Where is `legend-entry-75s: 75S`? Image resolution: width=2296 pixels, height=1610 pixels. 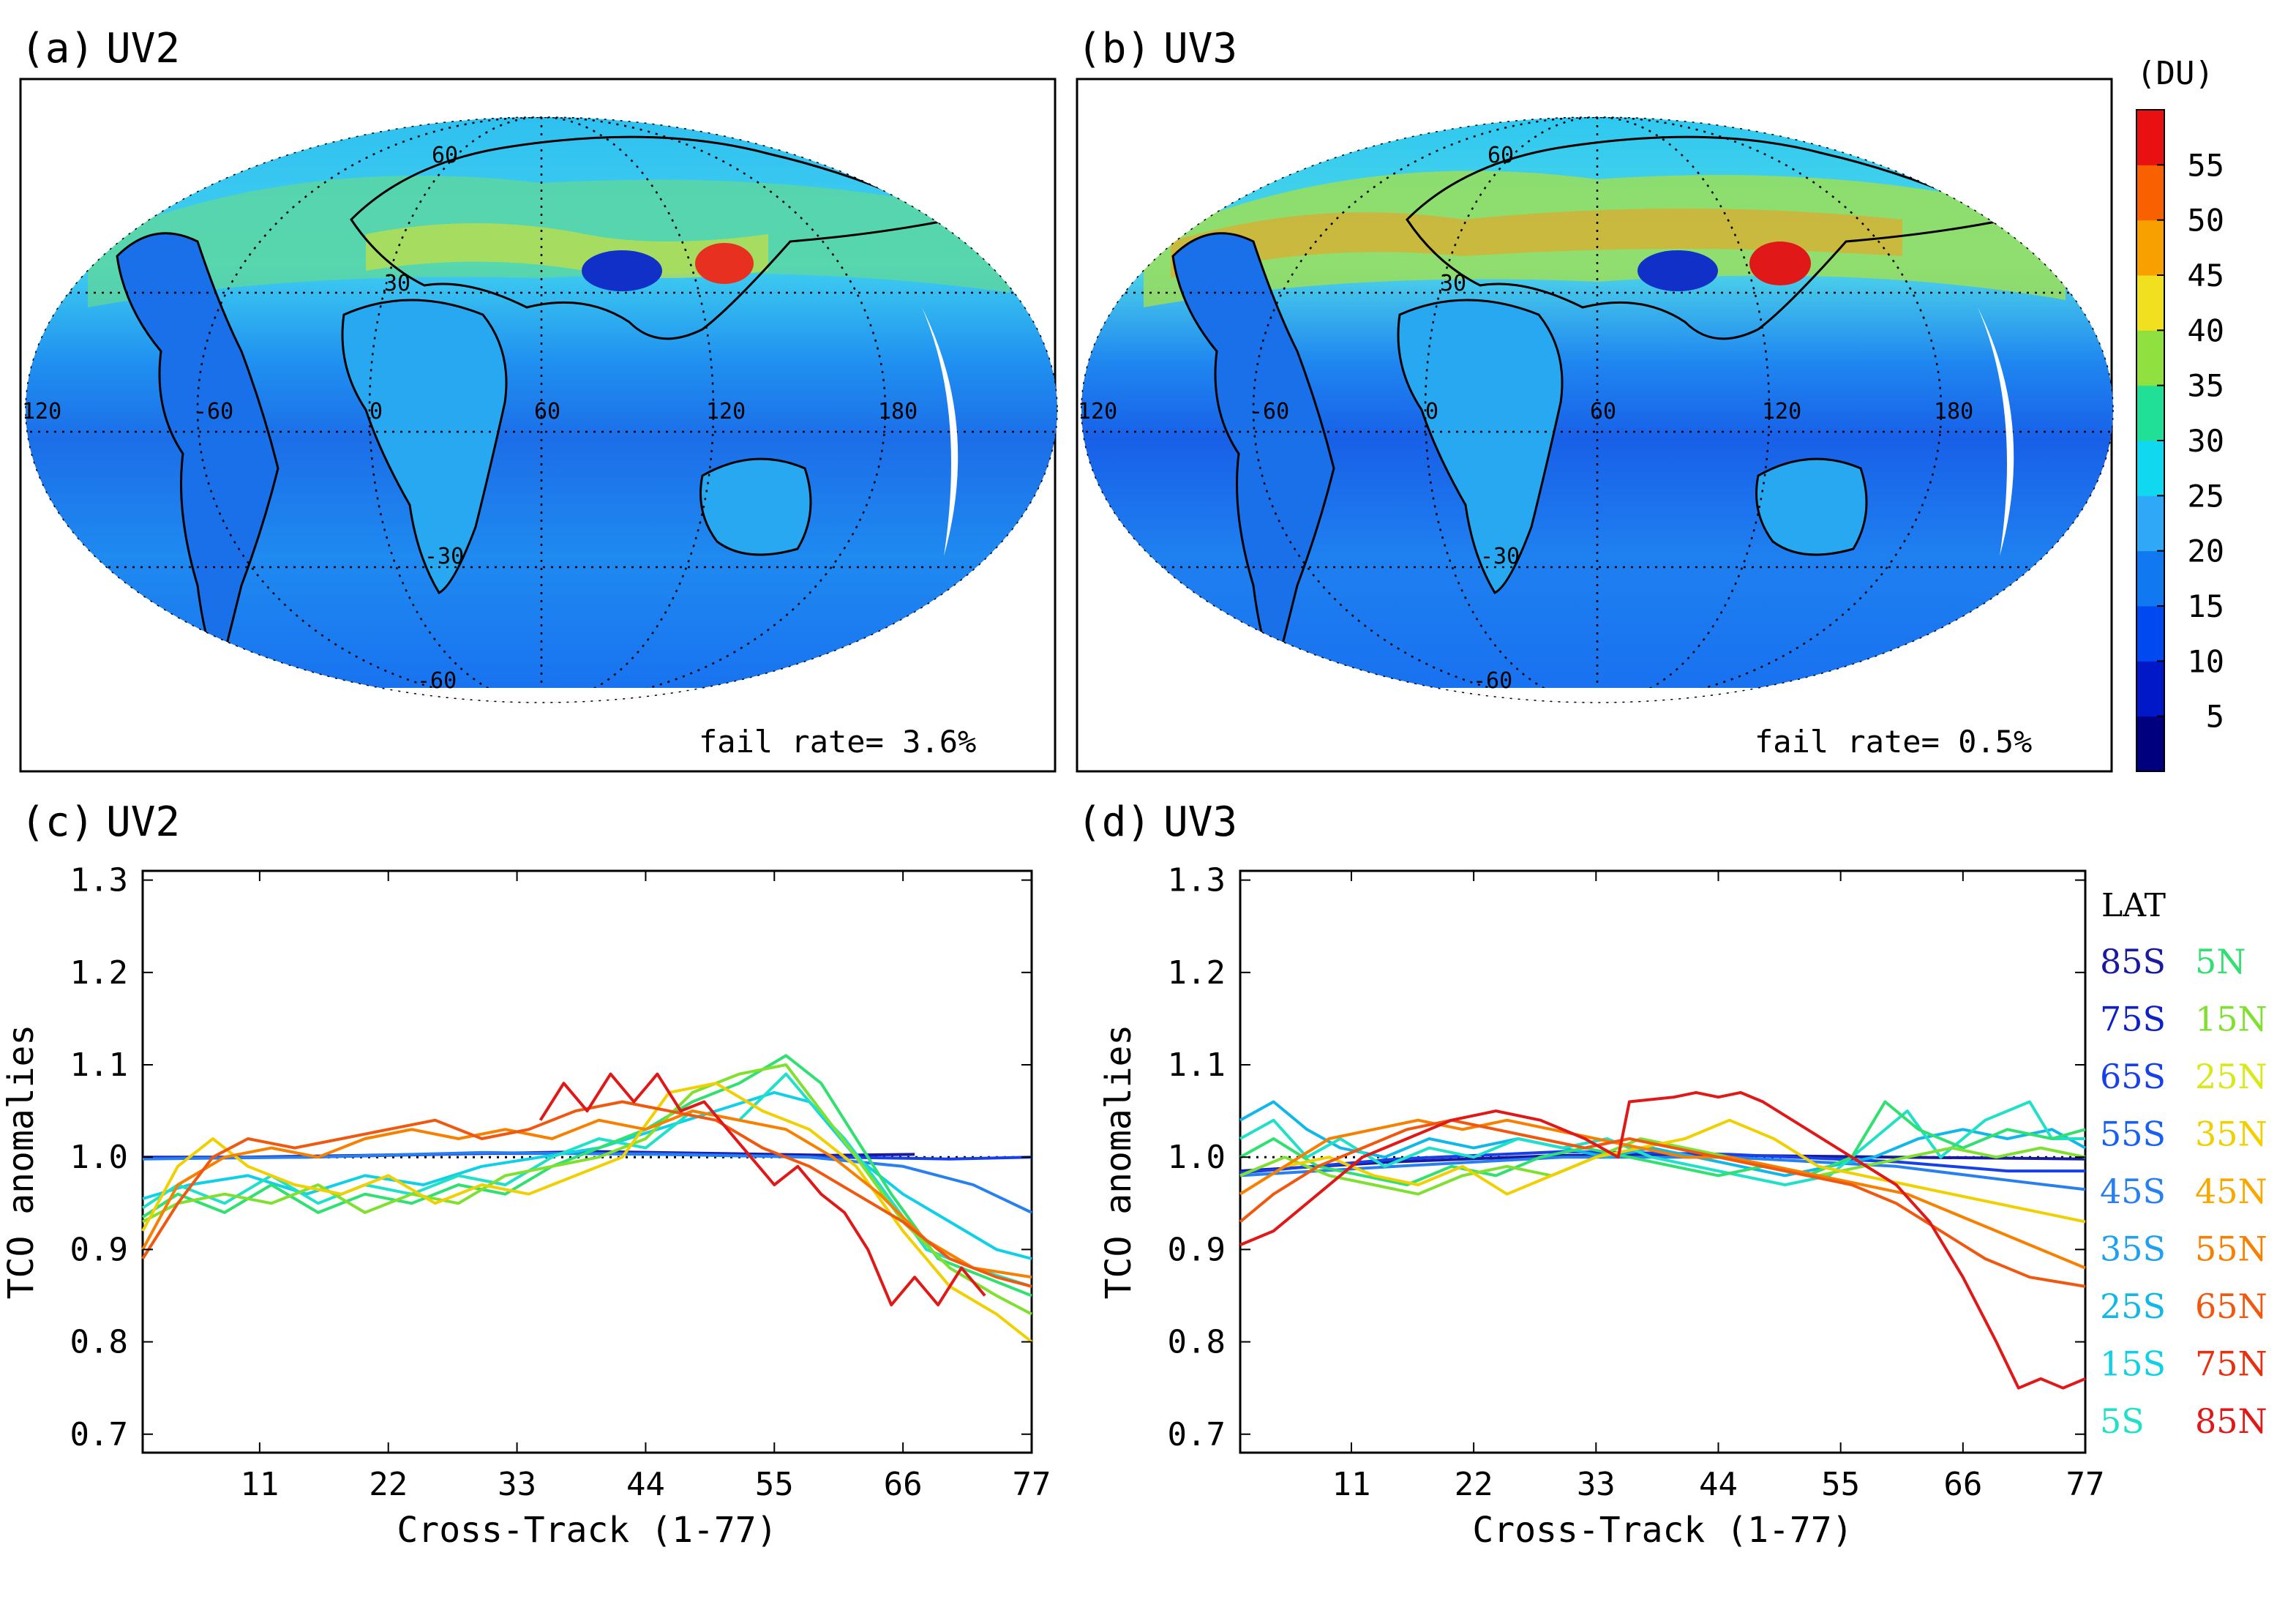 legend-entry-75s: 75S is located at coordinates (2133, 1019).